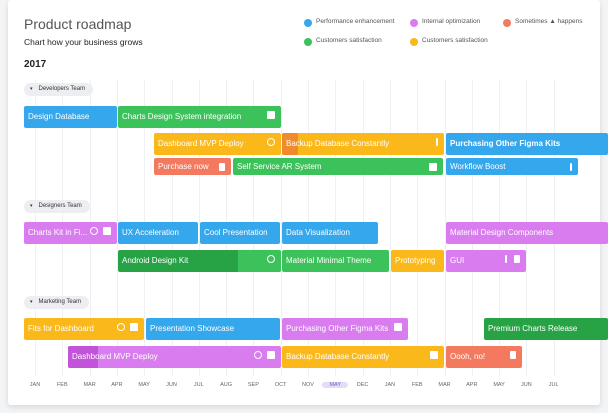  Describe the element at coordinates (61, 328) in the screenshot. I see `task-label: Fits for Dashboard` at that location.